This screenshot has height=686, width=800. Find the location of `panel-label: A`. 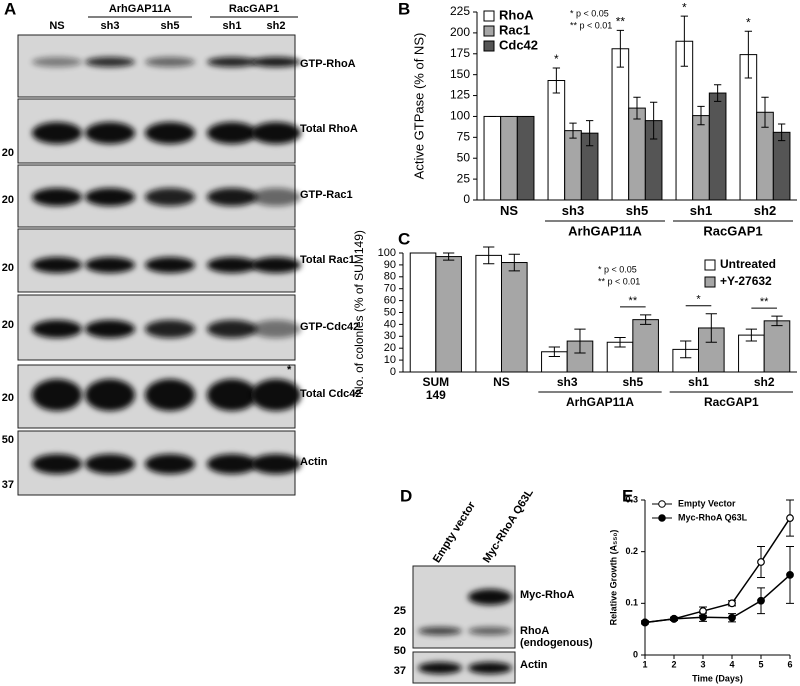

panel-label: A is located at coordinates (10, 9).